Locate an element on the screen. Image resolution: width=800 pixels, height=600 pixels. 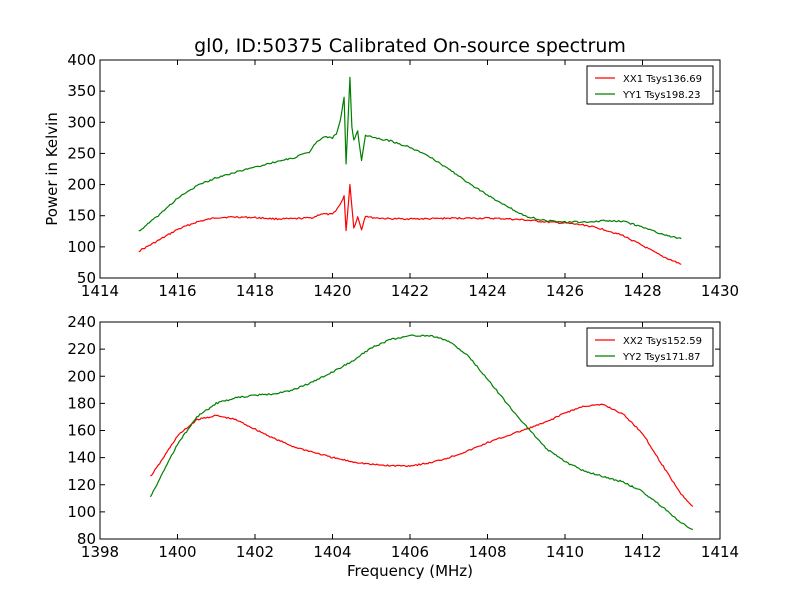
bottom-y-tick-label: 120 is located at coordinates (81, 485).